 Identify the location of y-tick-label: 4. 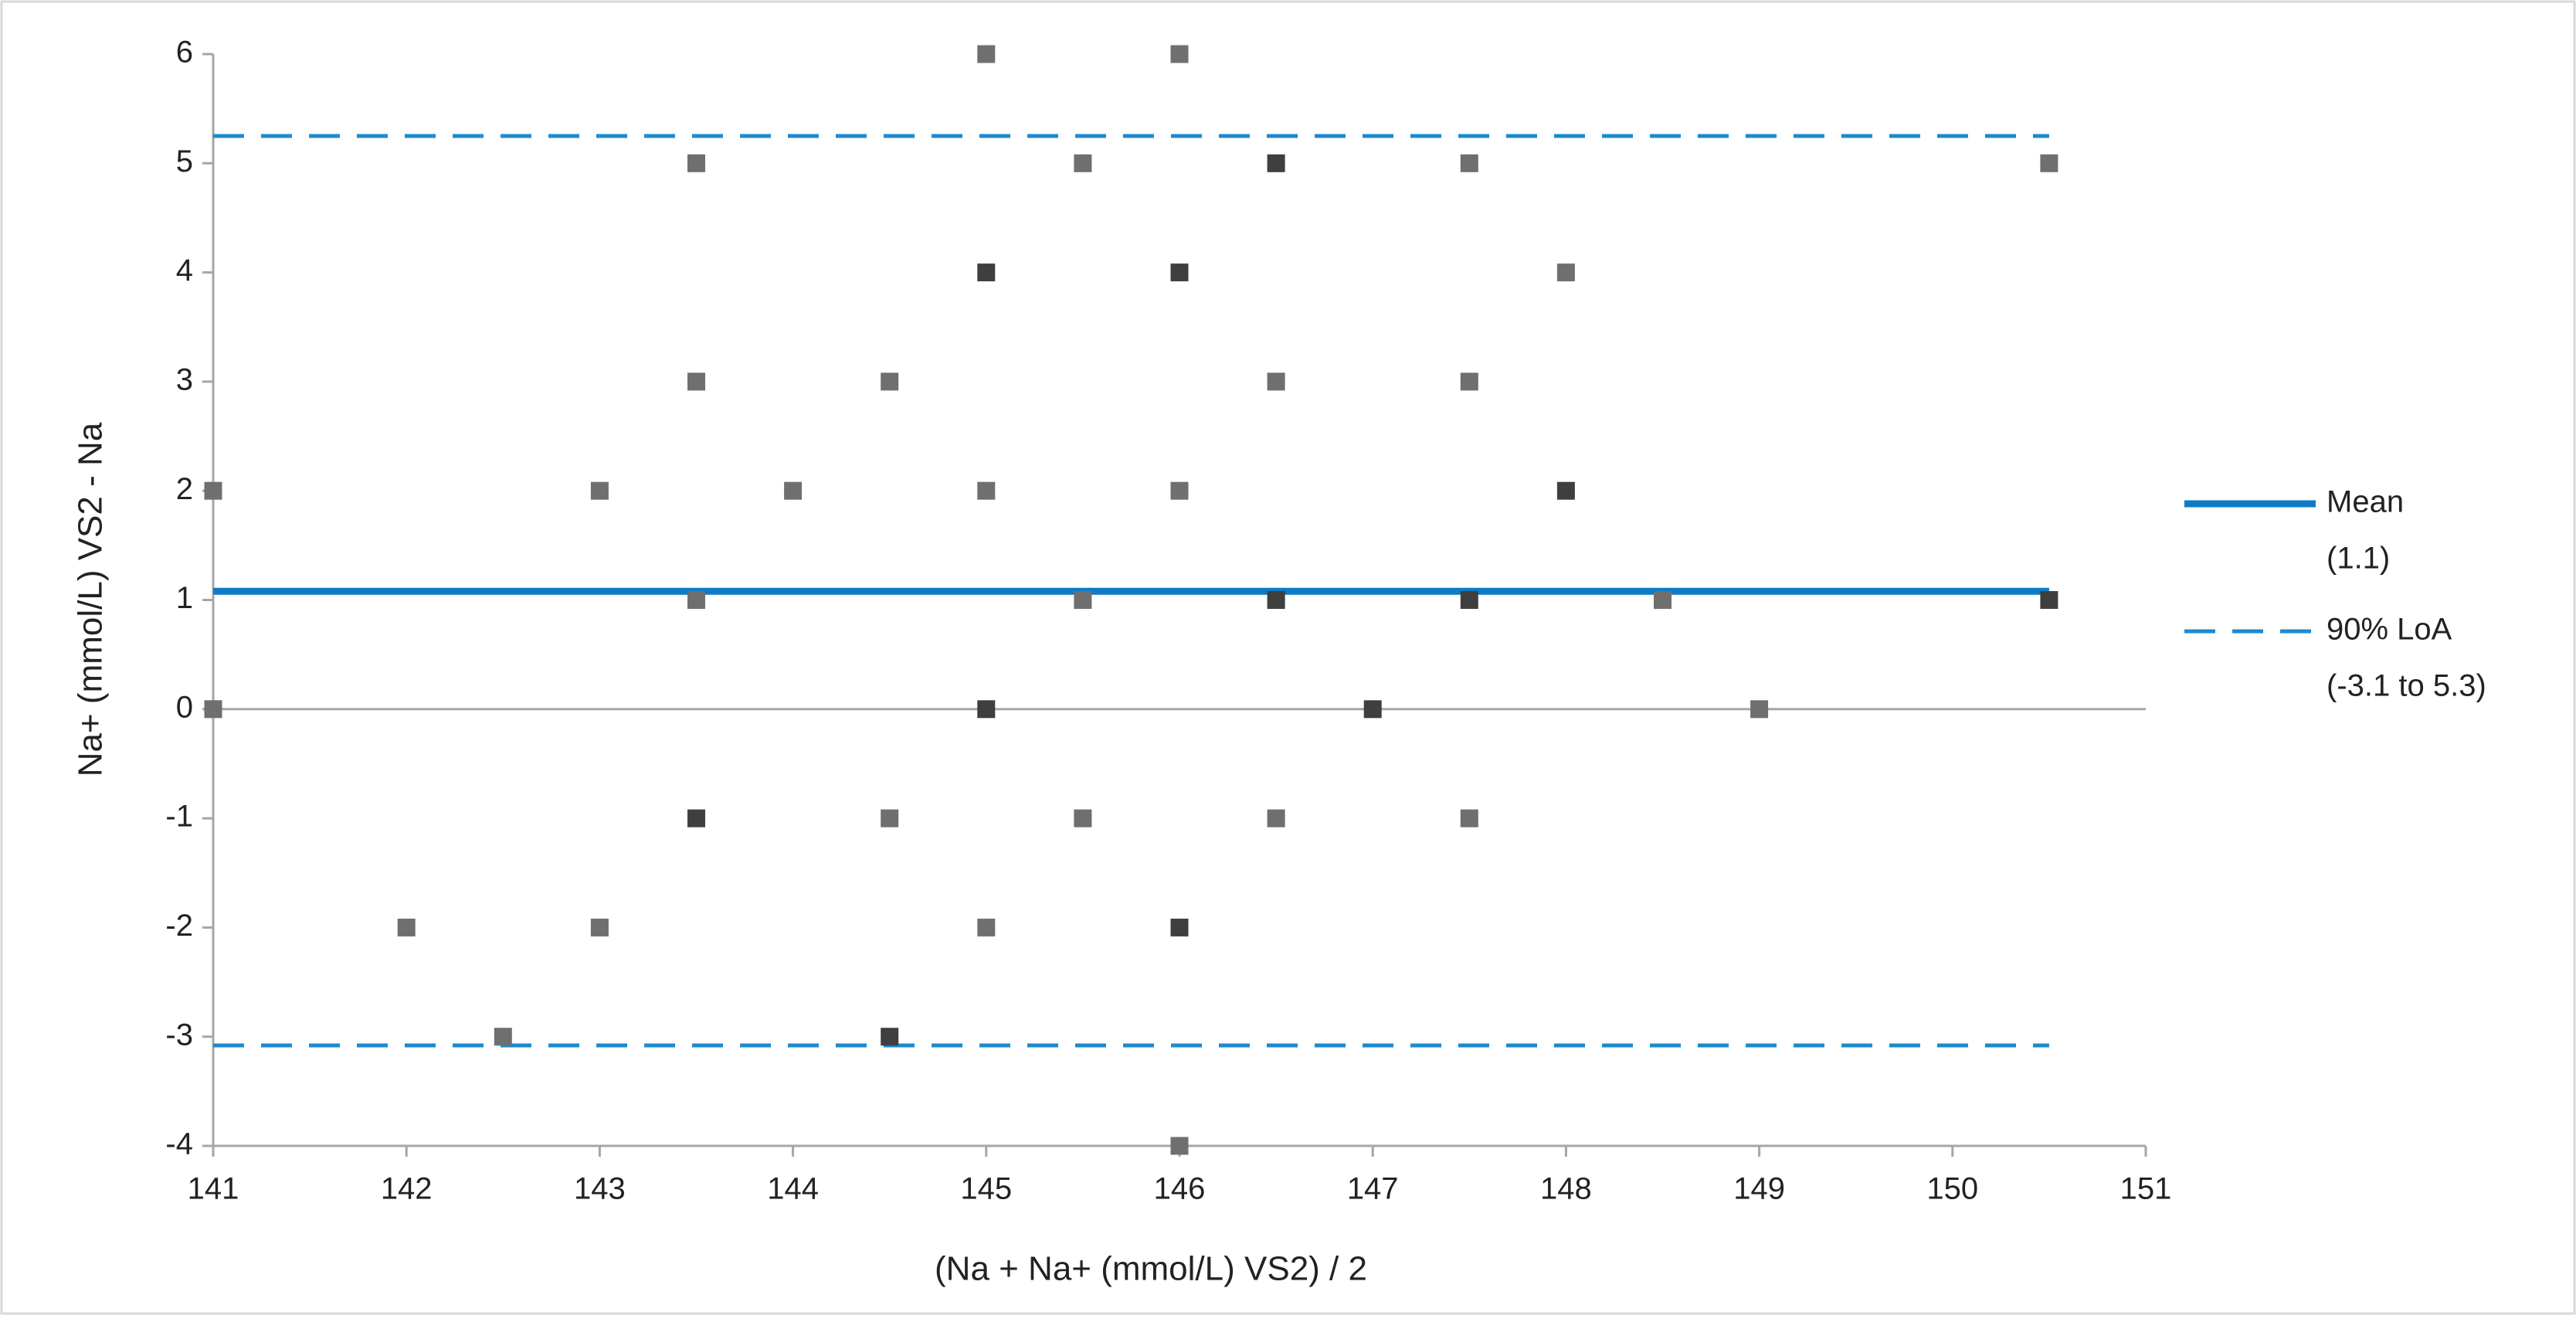
(185, 270).